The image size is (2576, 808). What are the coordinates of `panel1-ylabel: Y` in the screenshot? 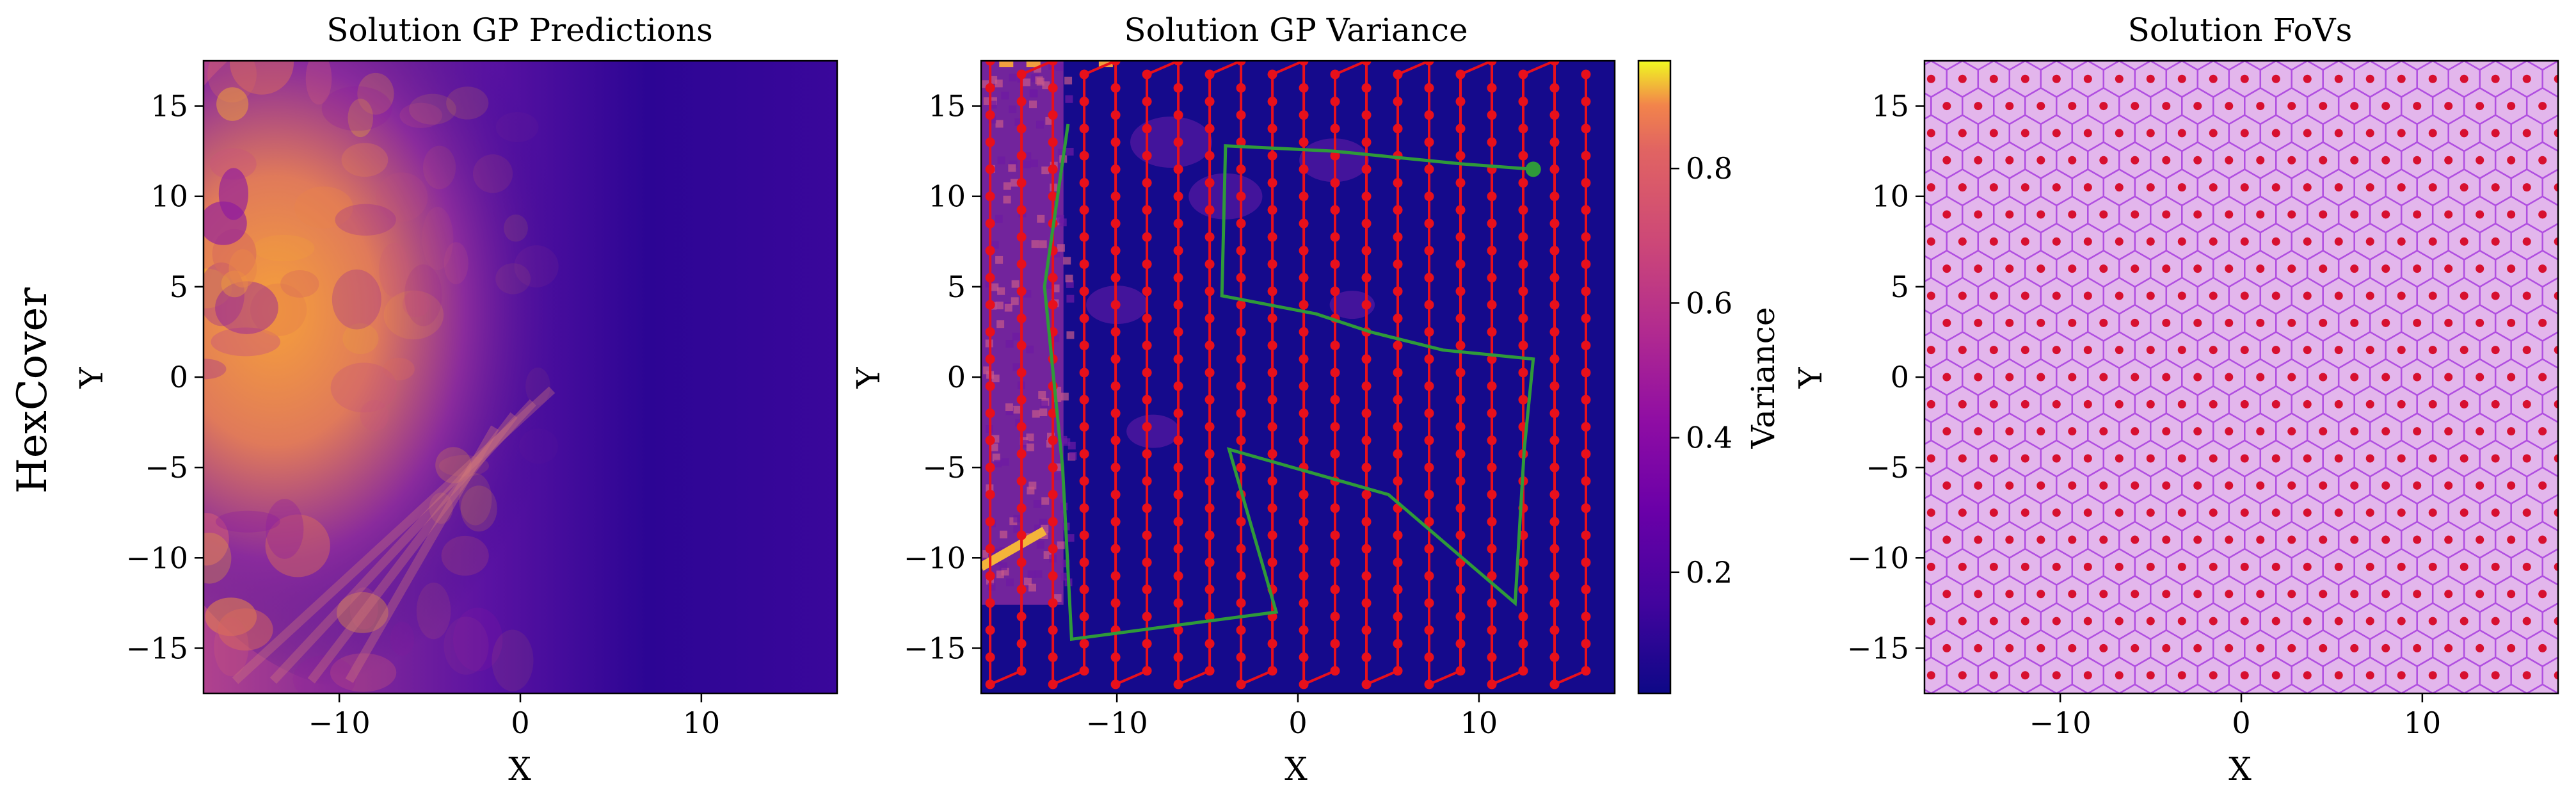 It's located at (91, 378).